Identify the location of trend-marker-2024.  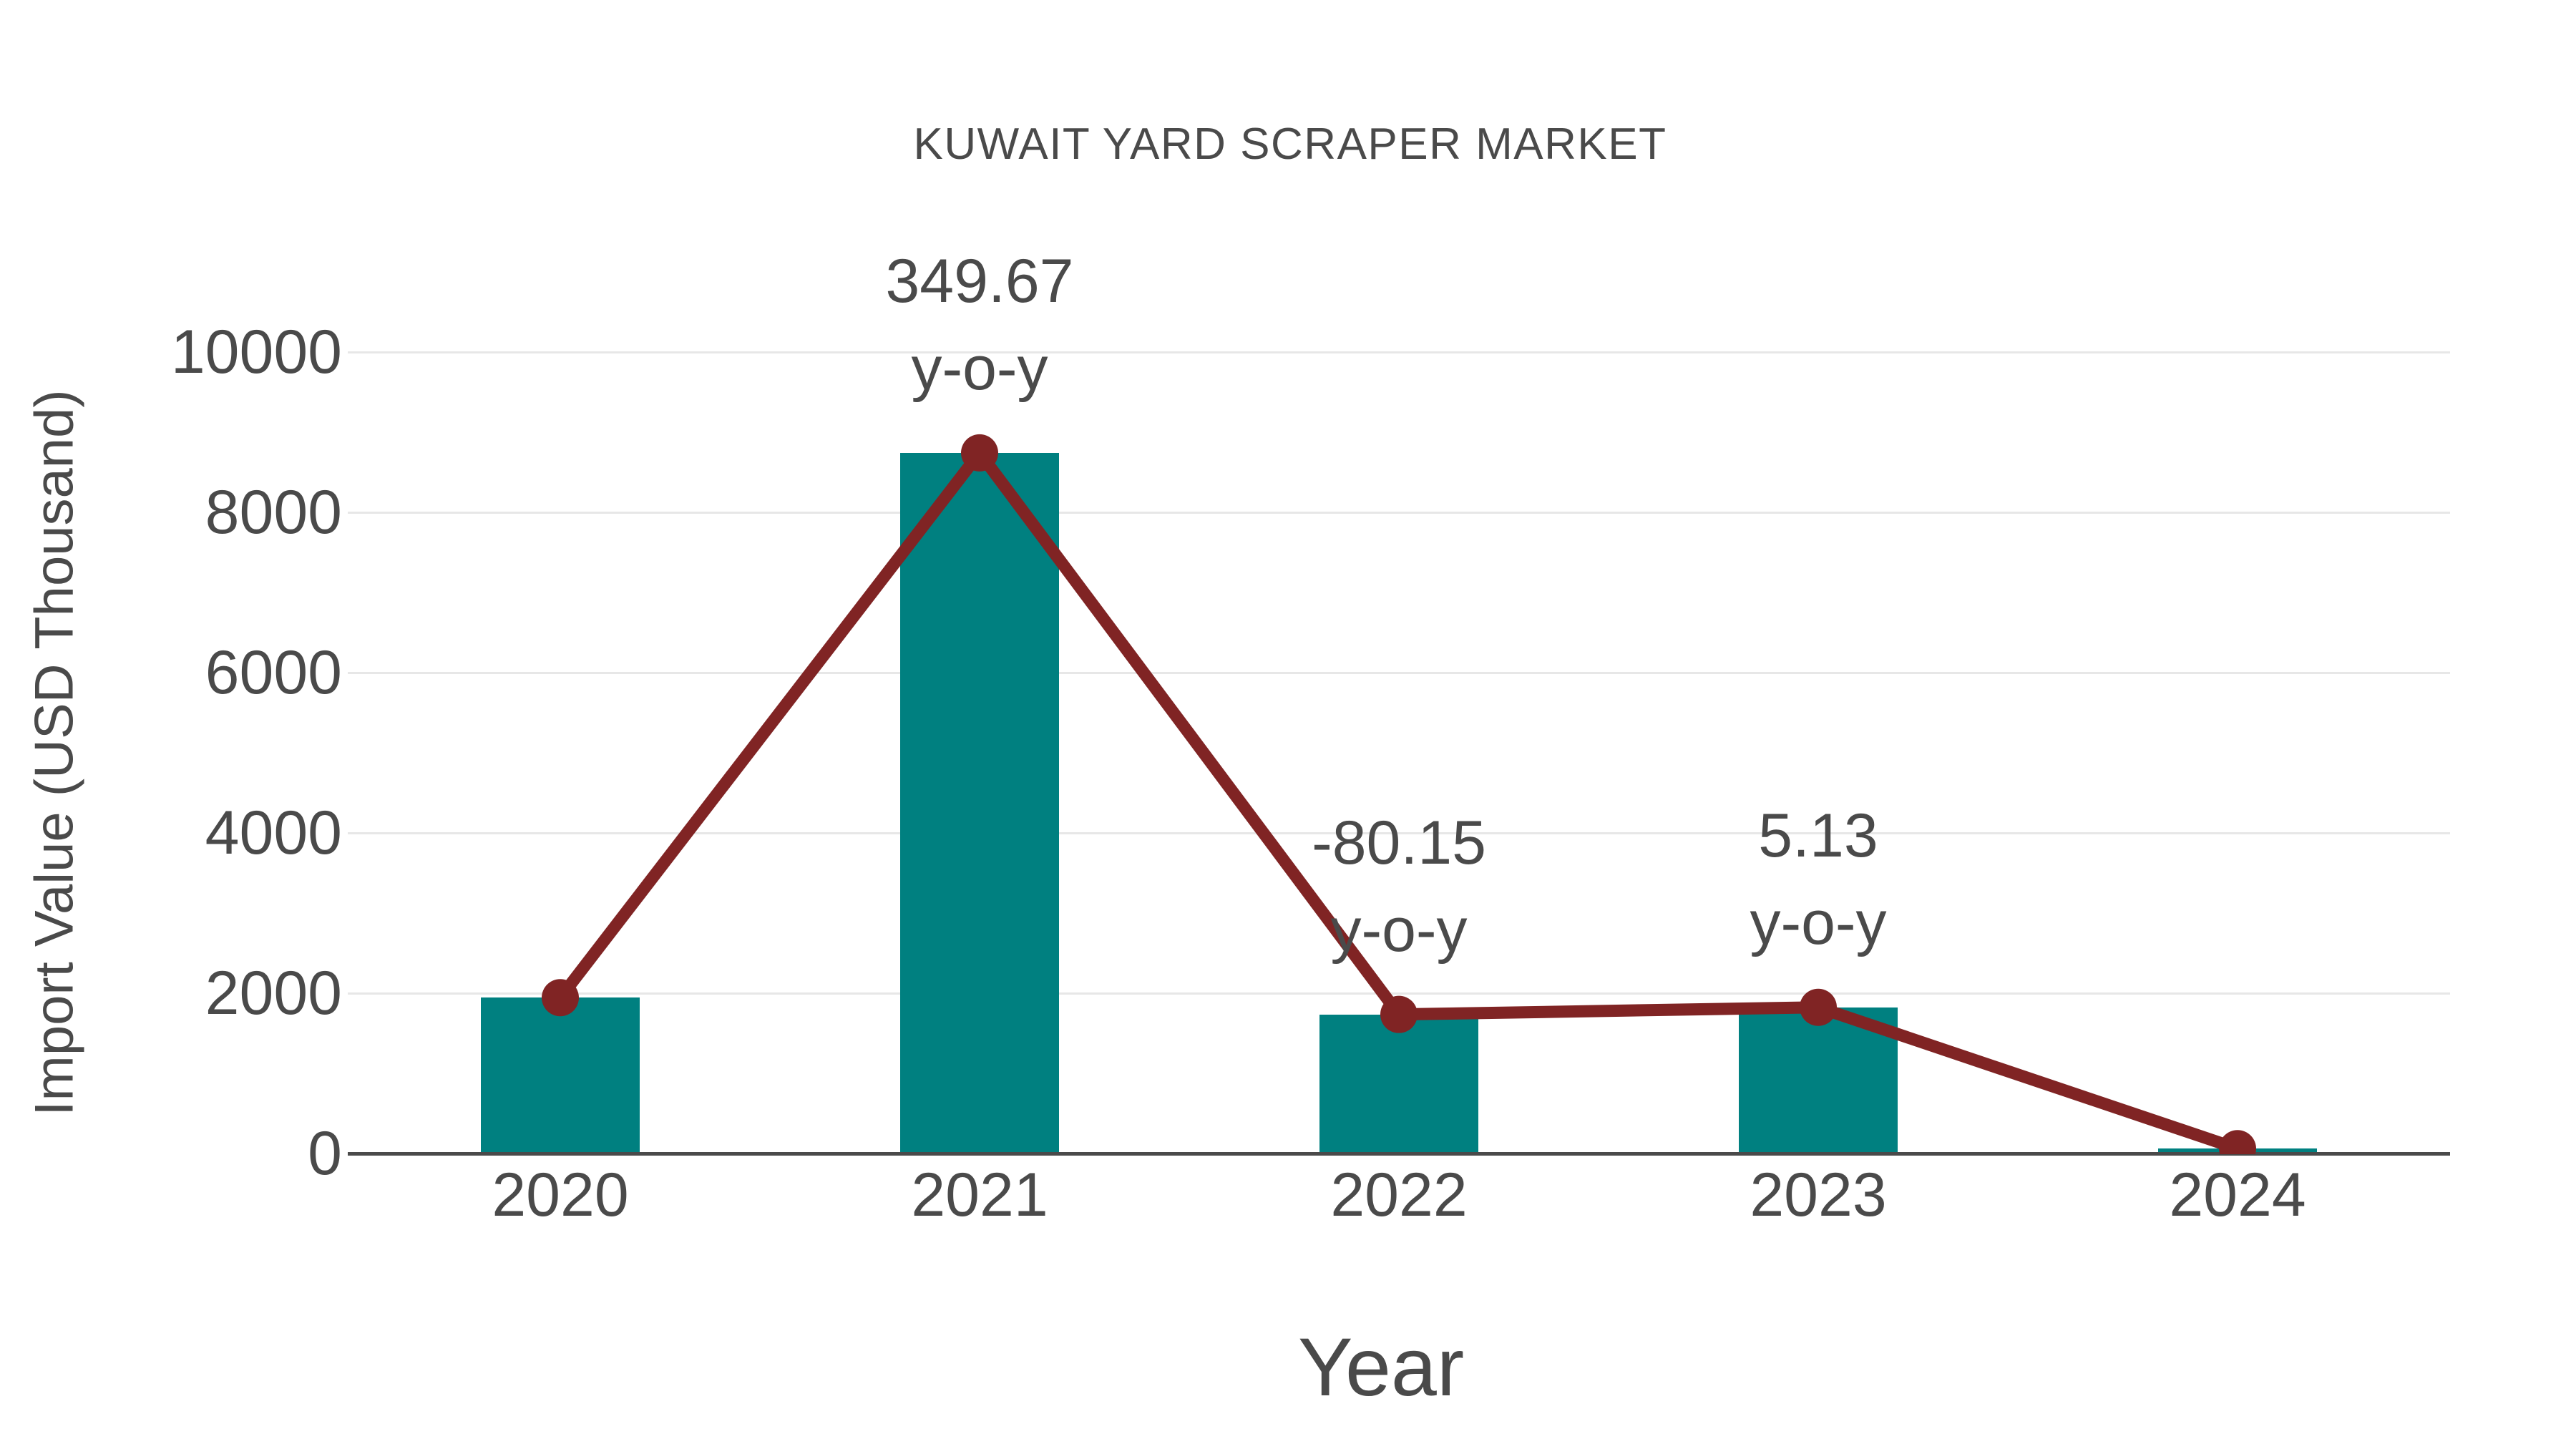
(2237, 1142).